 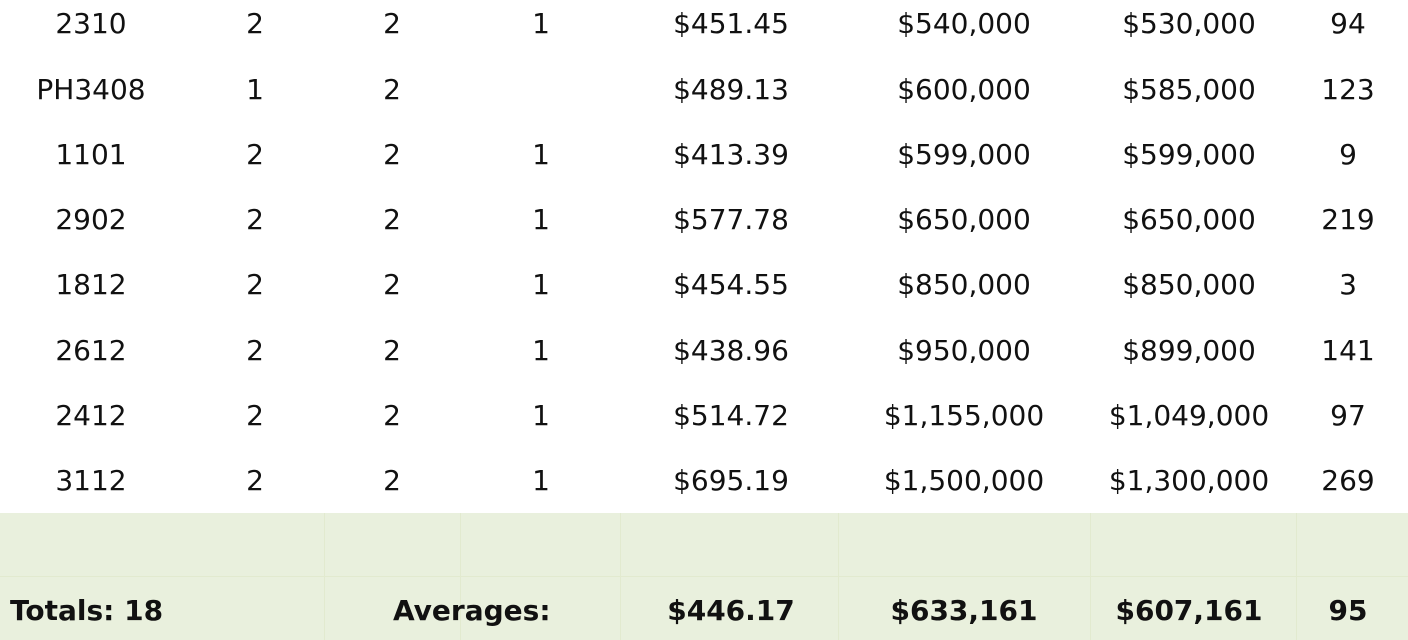 What do you see at coordinates (731, 350) in the screenshot?
I see `price-per-sqft-cell: $438.96` at bounding box center [731, 350].